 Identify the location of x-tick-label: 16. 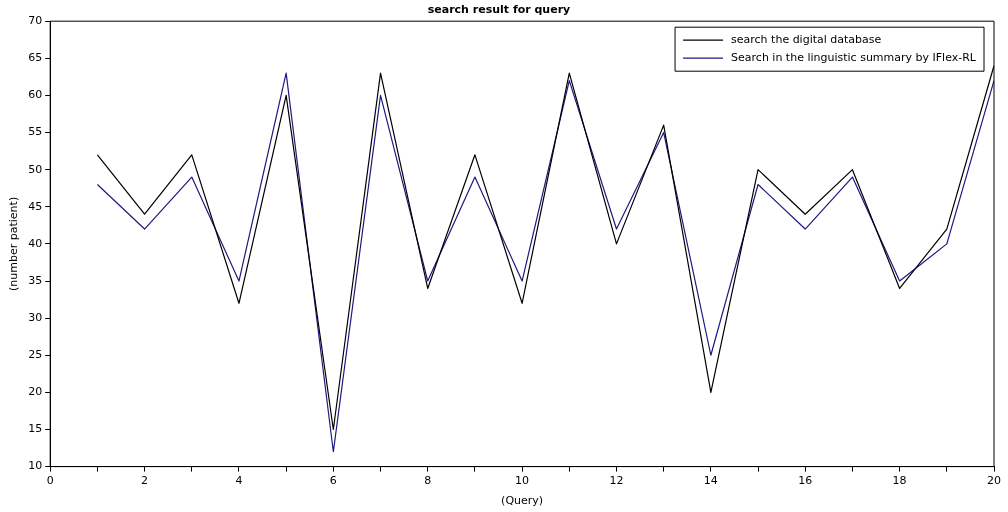
(805, 481).